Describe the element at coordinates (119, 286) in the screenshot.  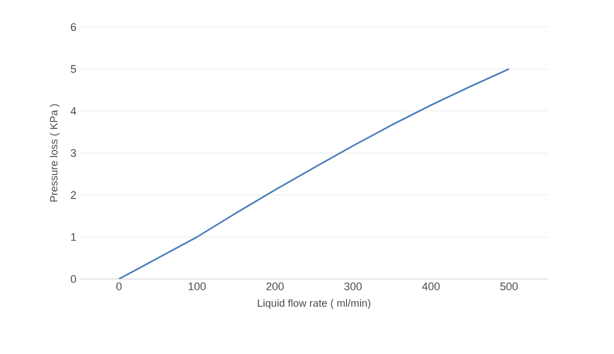
I see `x-tick-label: 0` at that location.